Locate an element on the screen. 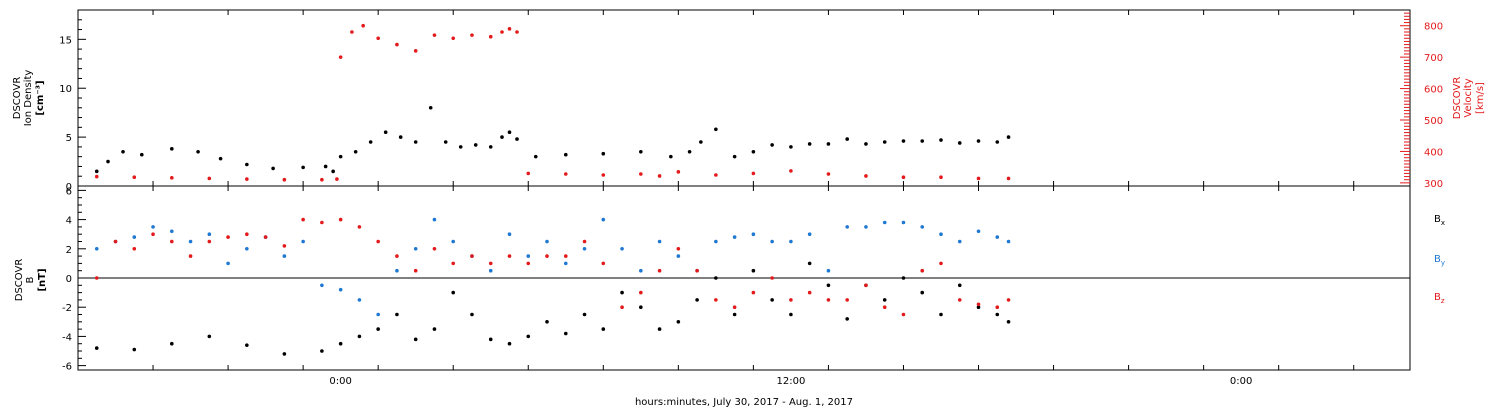 This screenshot has width=1500, height=410. b-label-line3: [nT] is located at coordinates (42, 279).